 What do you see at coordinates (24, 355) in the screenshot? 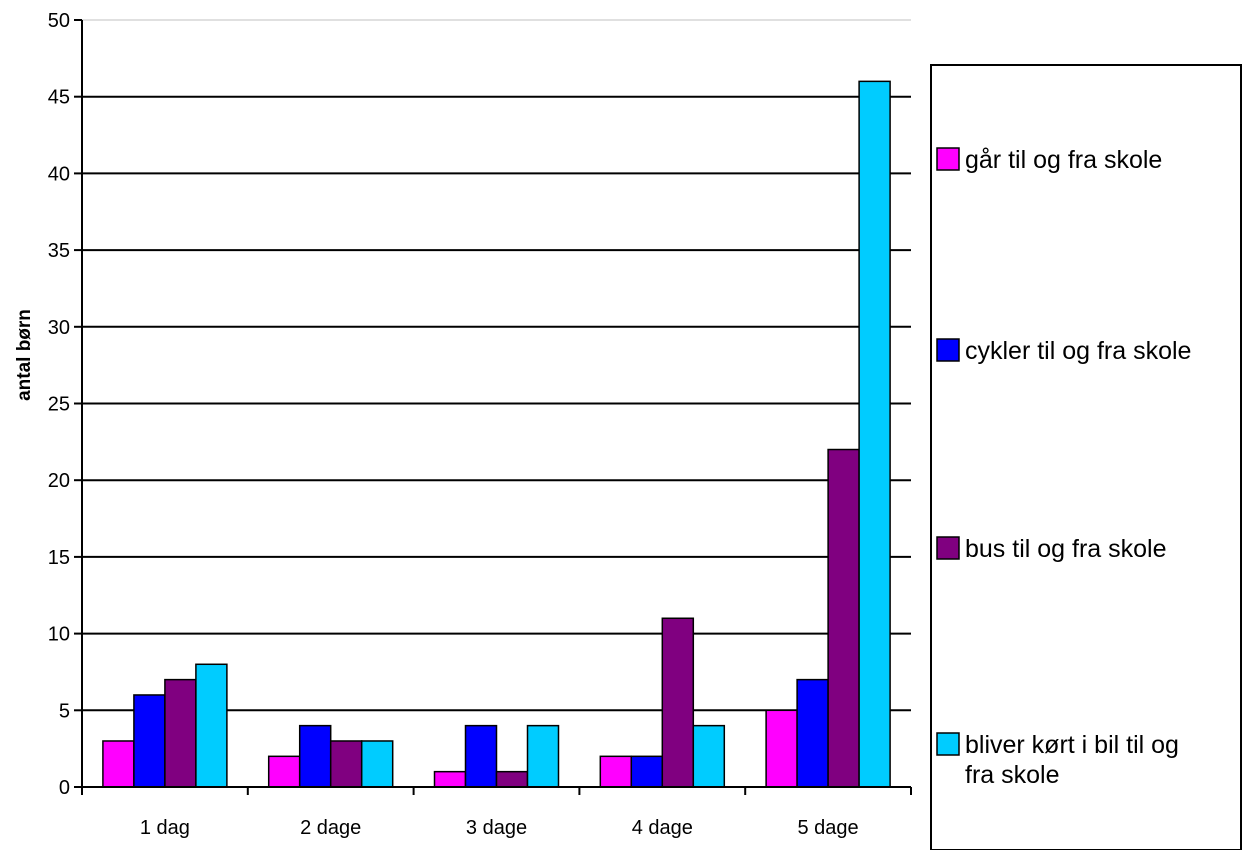
I see `y-axis-label: antal børn` at bounding box center [24, 355].